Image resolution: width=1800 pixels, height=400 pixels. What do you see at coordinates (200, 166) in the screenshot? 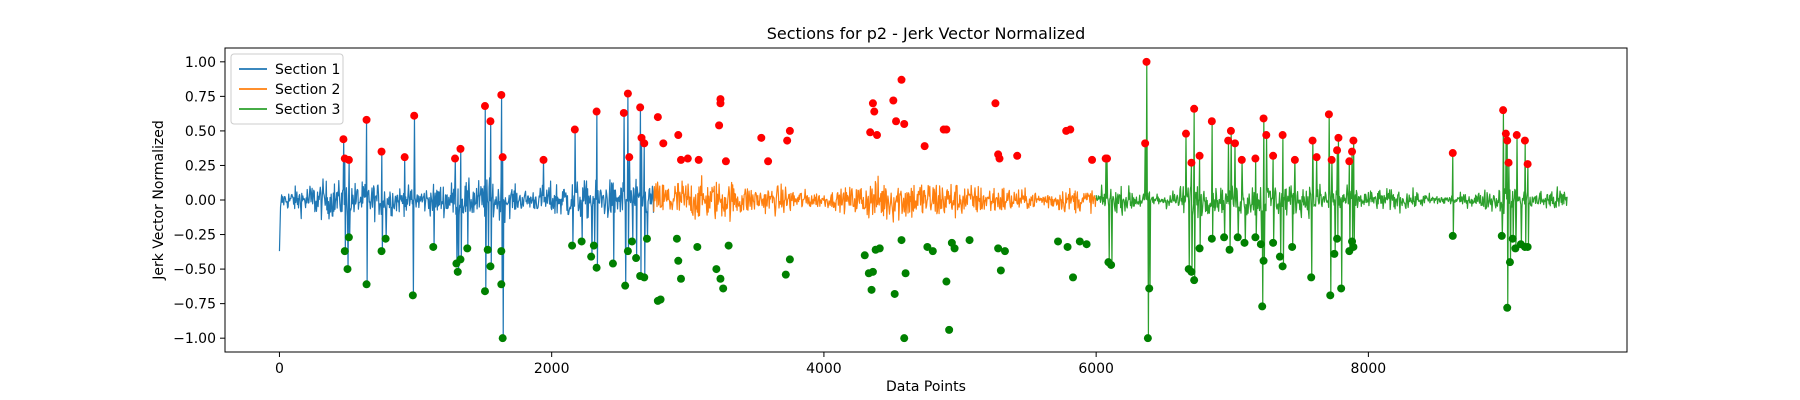
I see `y-tick-label: 0.25` at bounding box center [200, 166].